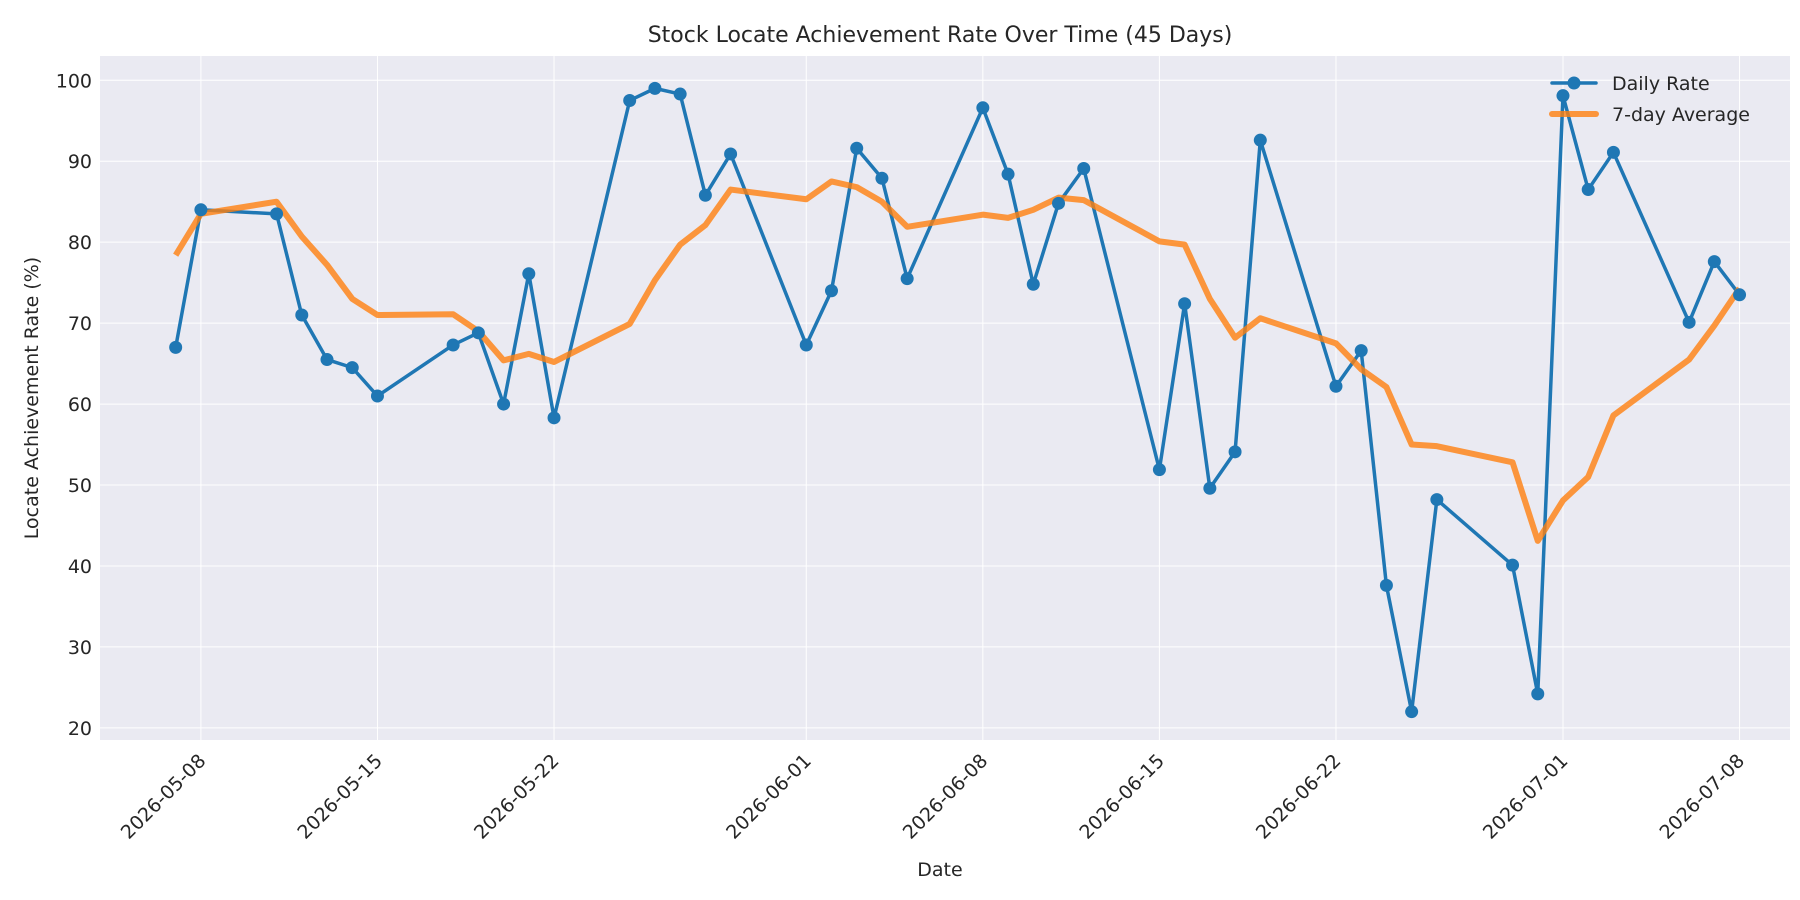 This screenshot has height=900, width=1800. Describe the element at coordinates (769, 797) in the screenshot. I see `x-tick-label: 2026-06-01` at that location.